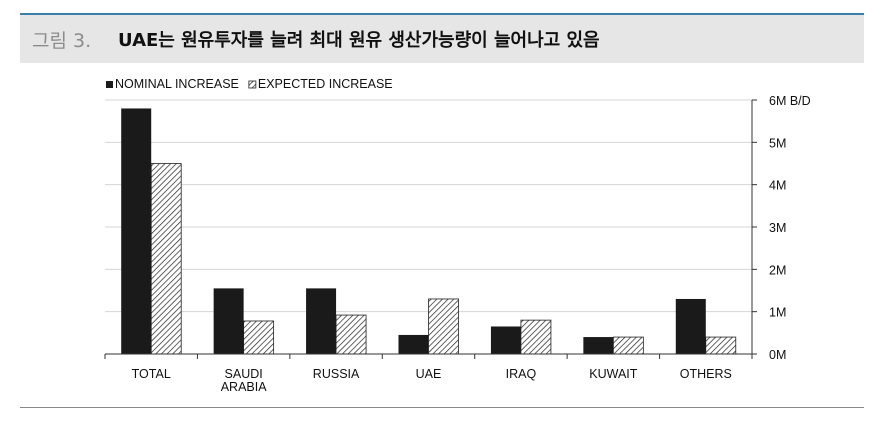 This screenshot has width=879, height=429. Describe the element at coordinates (442, 407) in the screenshot. I see `footer-rule` at that location.